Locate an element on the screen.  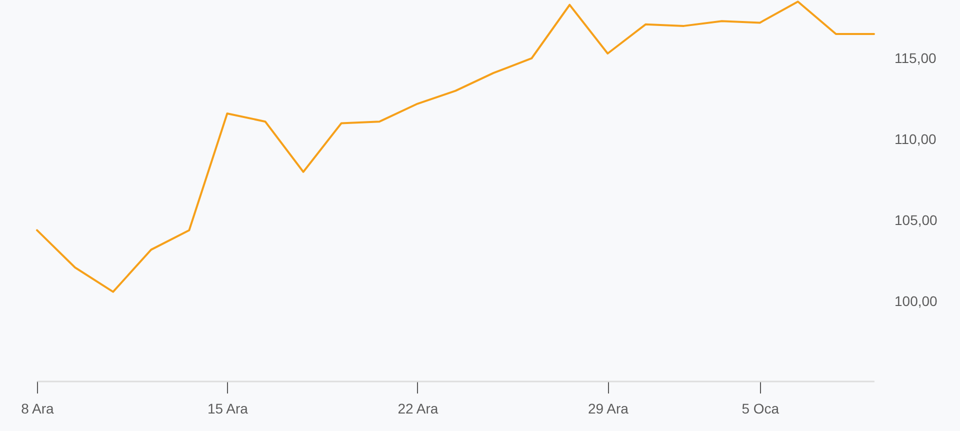
x-tick-label: 22 Ara is located at coordinates (418, 408).